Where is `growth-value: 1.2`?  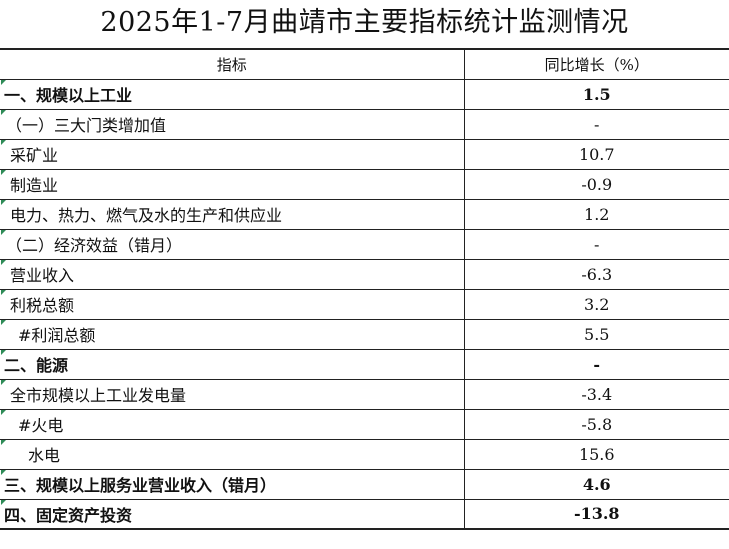 growth-value: 1.2 is located at coordinates (596, 214).